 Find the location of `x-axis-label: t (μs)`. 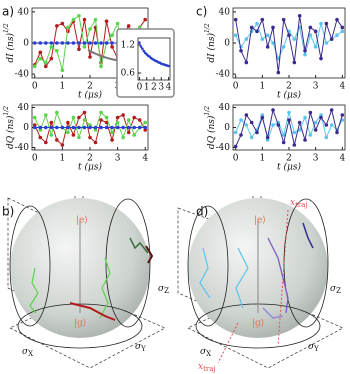

x-axis-label: t (μs) is located at coordinates (90, 95).